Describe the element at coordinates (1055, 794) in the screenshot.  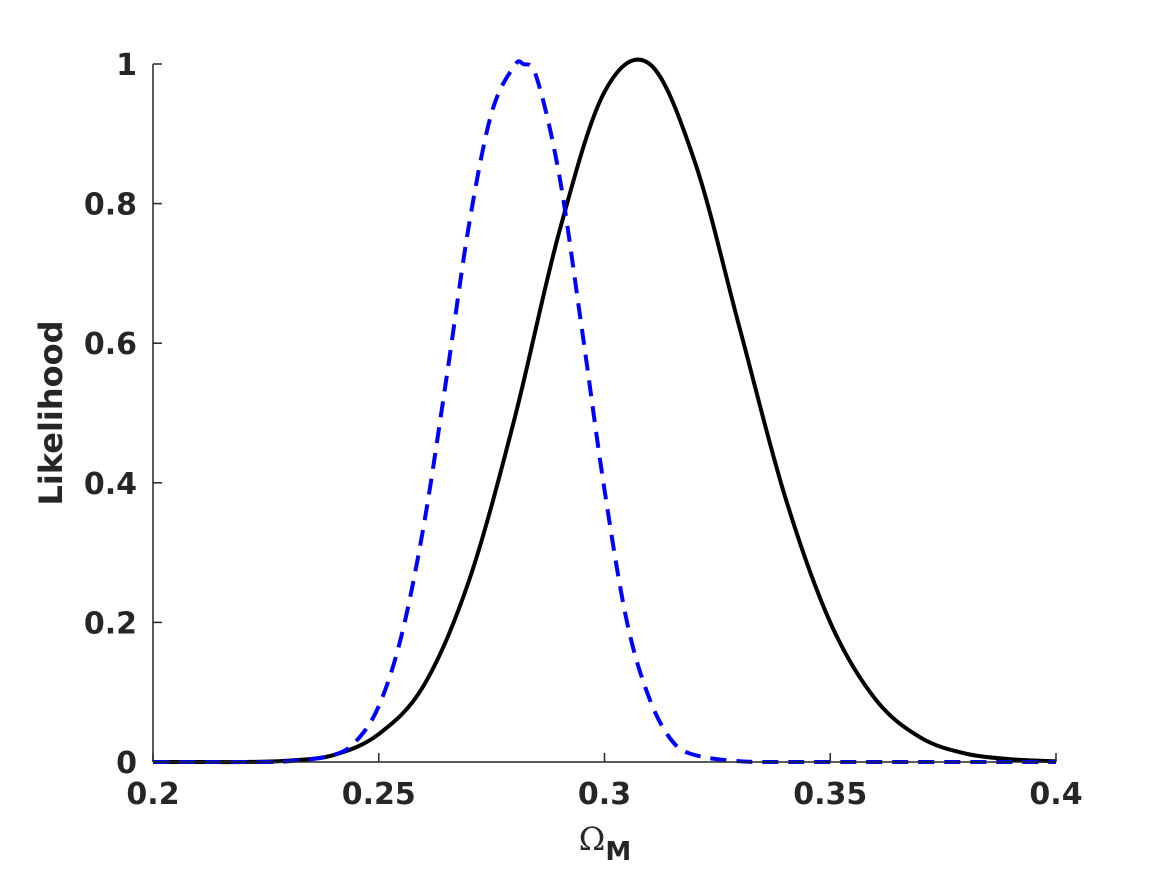
I see `x-tick-label: 0.4` at that location.